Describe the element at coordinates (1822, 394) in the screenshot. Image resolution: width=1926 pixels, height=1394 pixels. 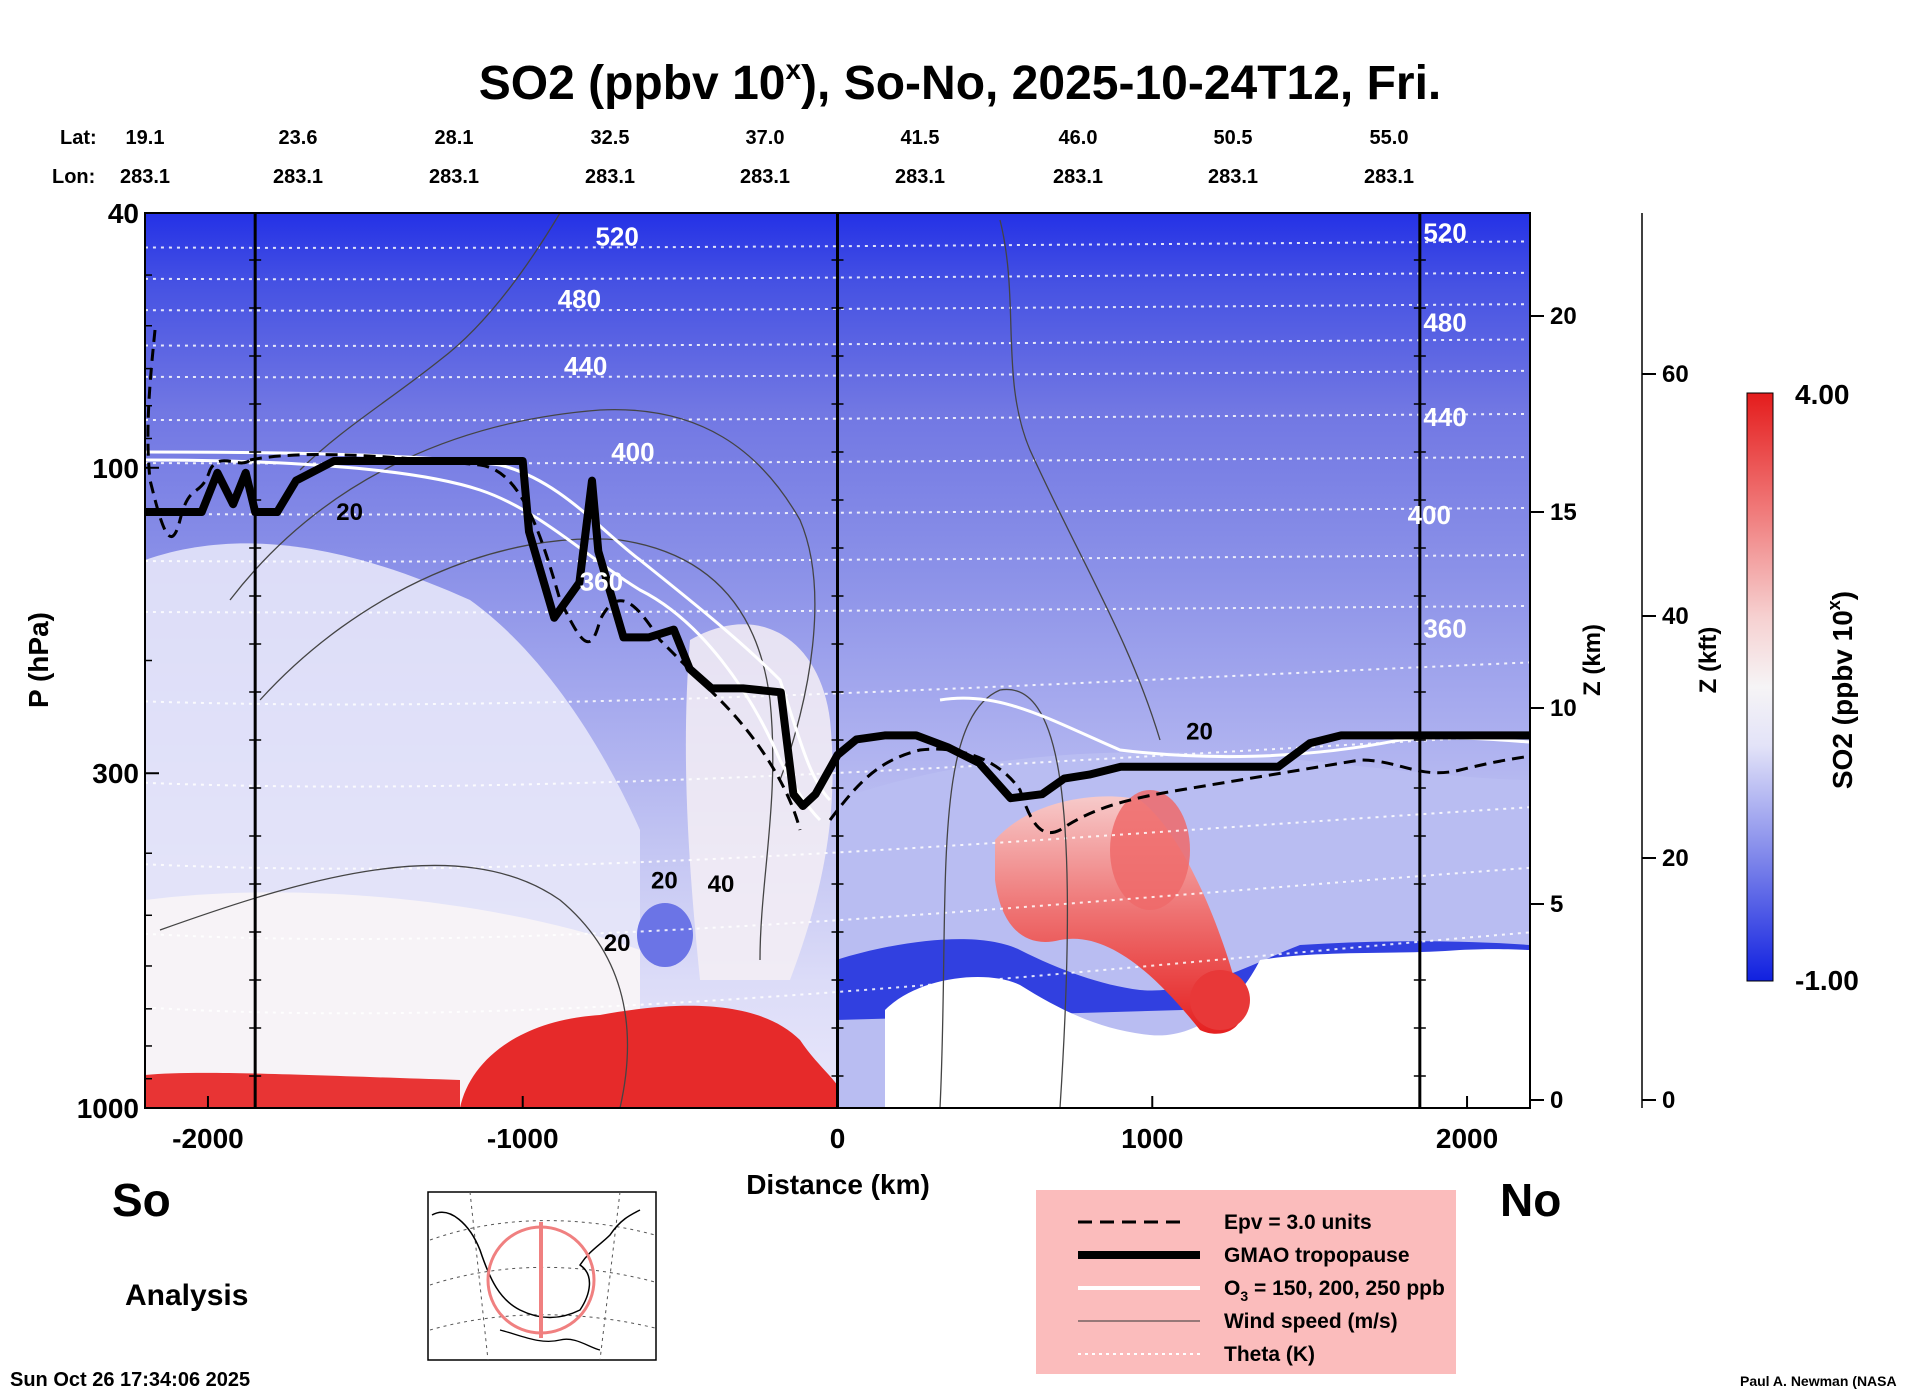
I see `colorbar-max-label: 4.00` at that location.